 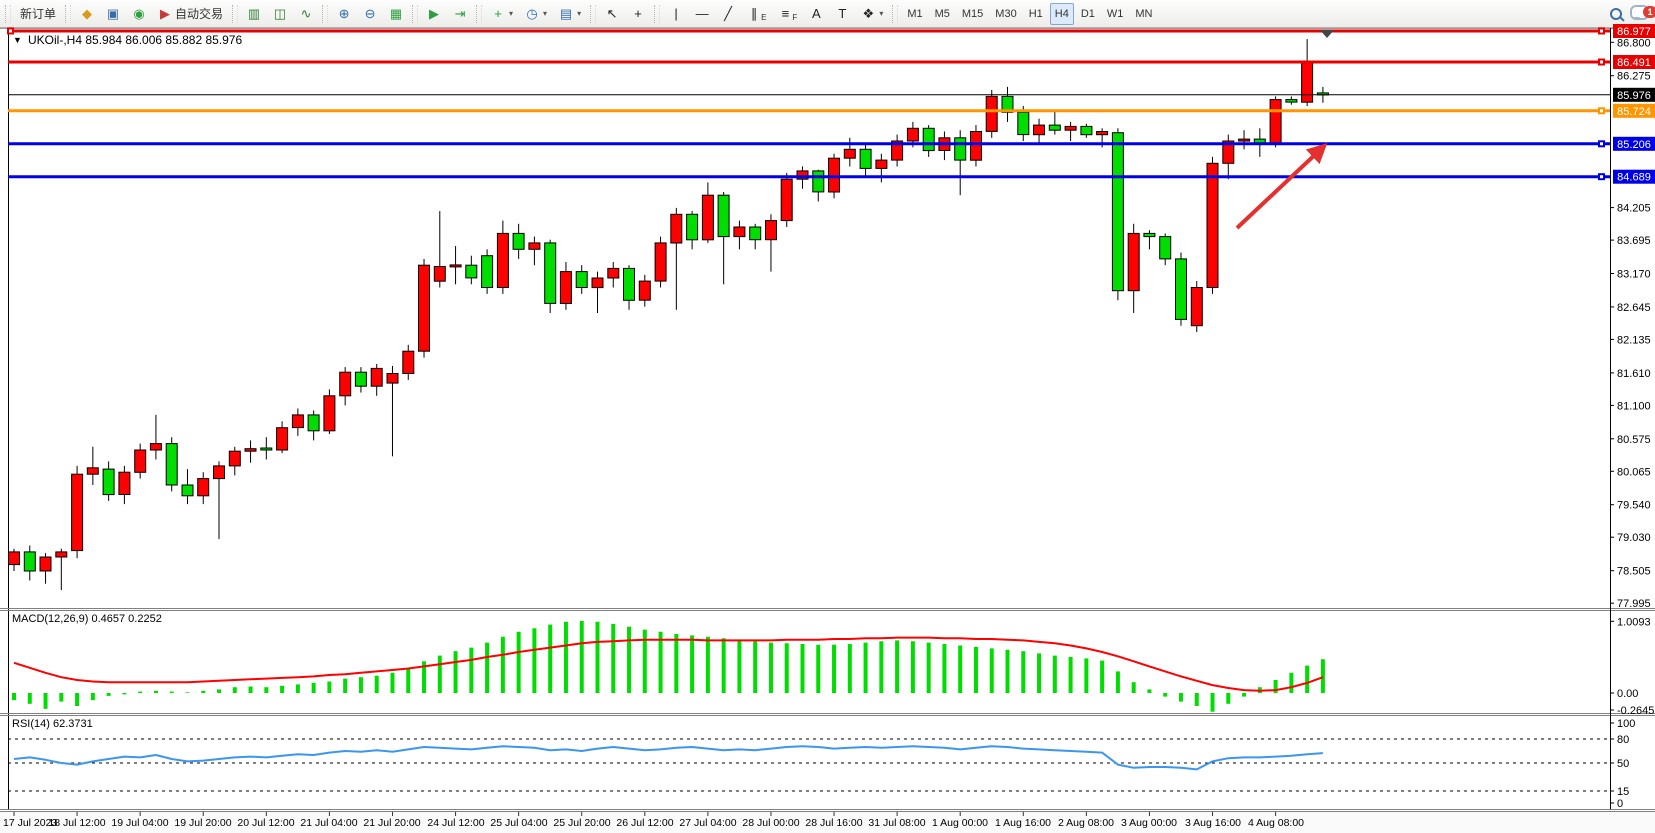 I want to click on trend-arrow-annotation, so click(x=1281, y=186).